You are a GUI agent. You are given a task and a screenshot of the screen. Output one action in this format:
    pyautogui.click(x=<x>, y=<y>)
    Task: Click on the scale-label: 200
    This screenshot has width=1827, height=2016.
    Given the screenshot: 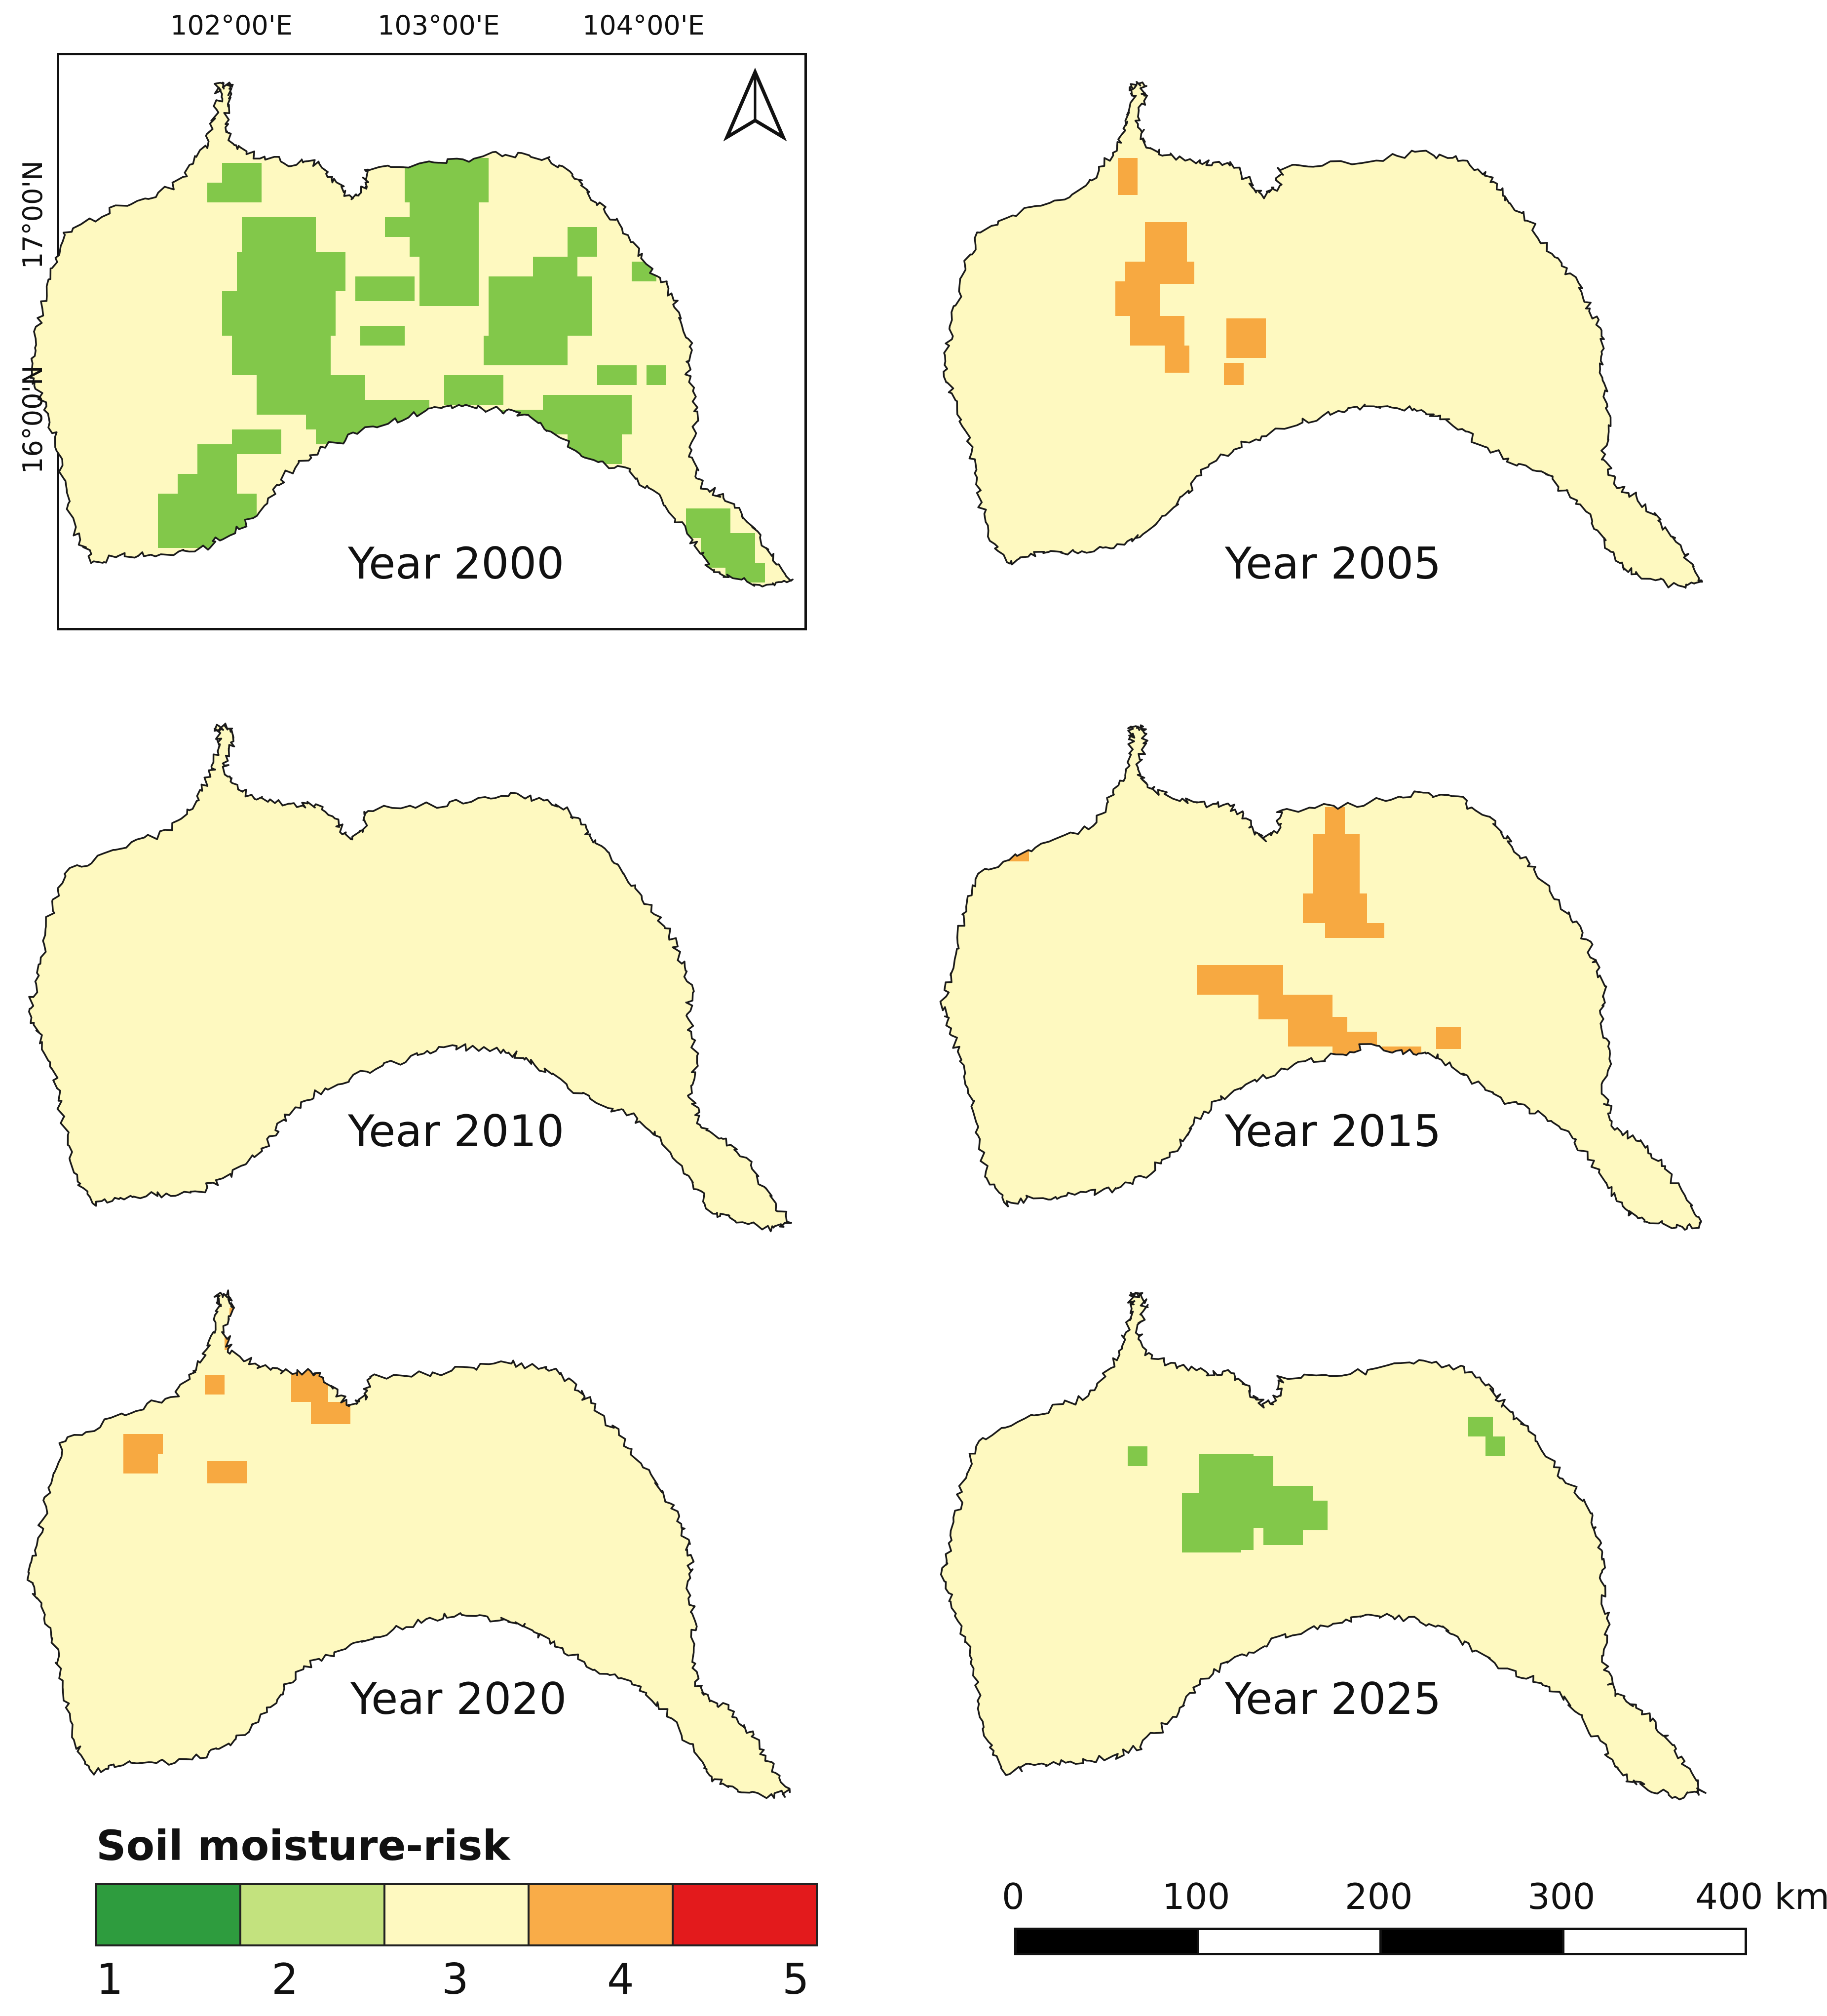 What is the action you would take?
    pyautogui.click(x=1379, y=1896)
    